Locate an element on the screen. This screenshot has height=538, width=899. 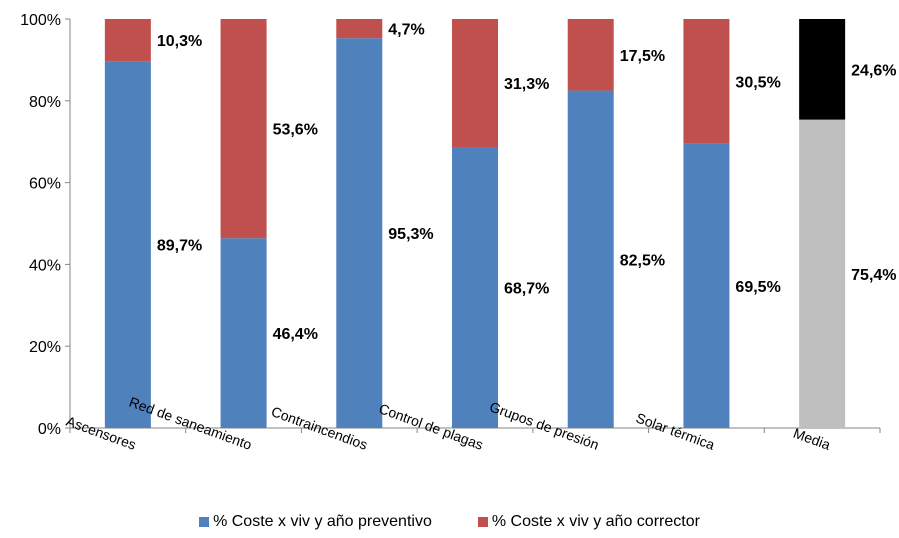
data-label-corrector: 30,5% is located at coordinates (757, 82).